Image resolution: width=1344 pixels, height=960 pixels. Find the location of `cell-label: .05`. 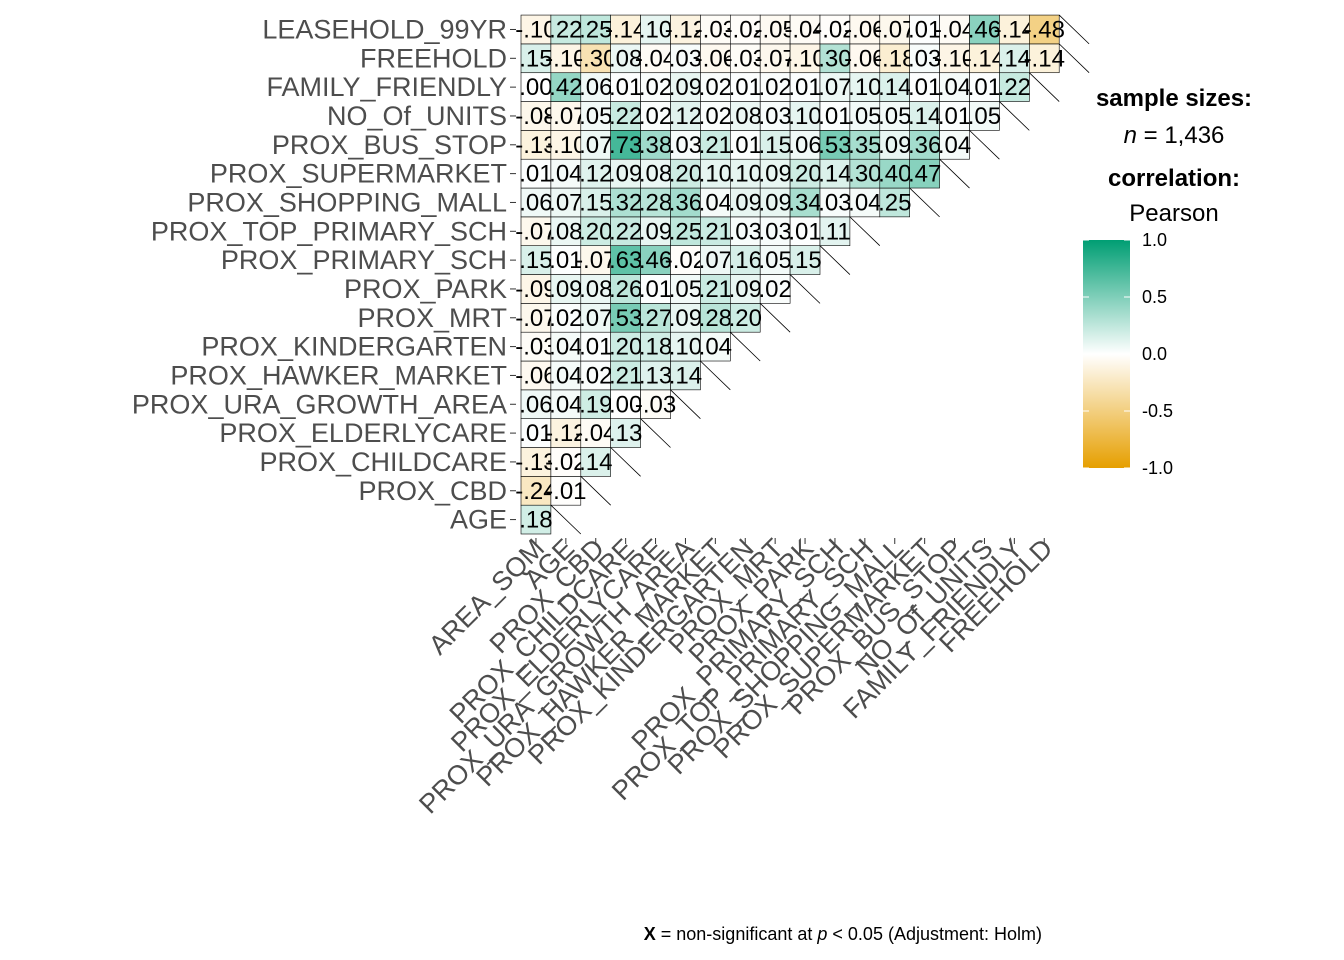

cell-label: .05 is located at coordinates (774, 260).